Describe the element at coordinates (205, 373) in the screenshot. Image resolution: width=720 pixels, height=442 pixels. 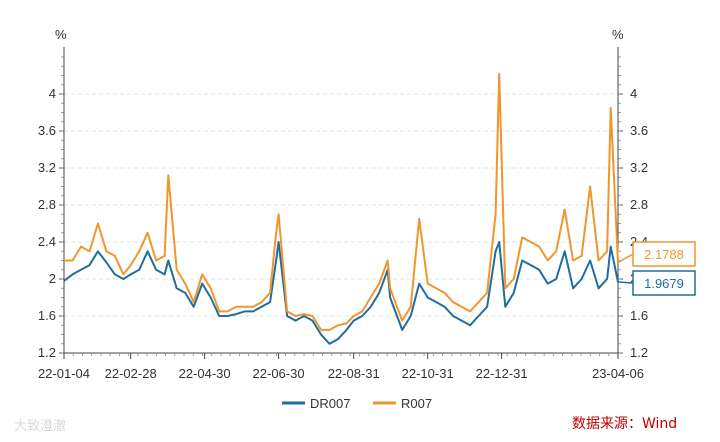
I see `x-tick-label: 22-04-30` at that location.